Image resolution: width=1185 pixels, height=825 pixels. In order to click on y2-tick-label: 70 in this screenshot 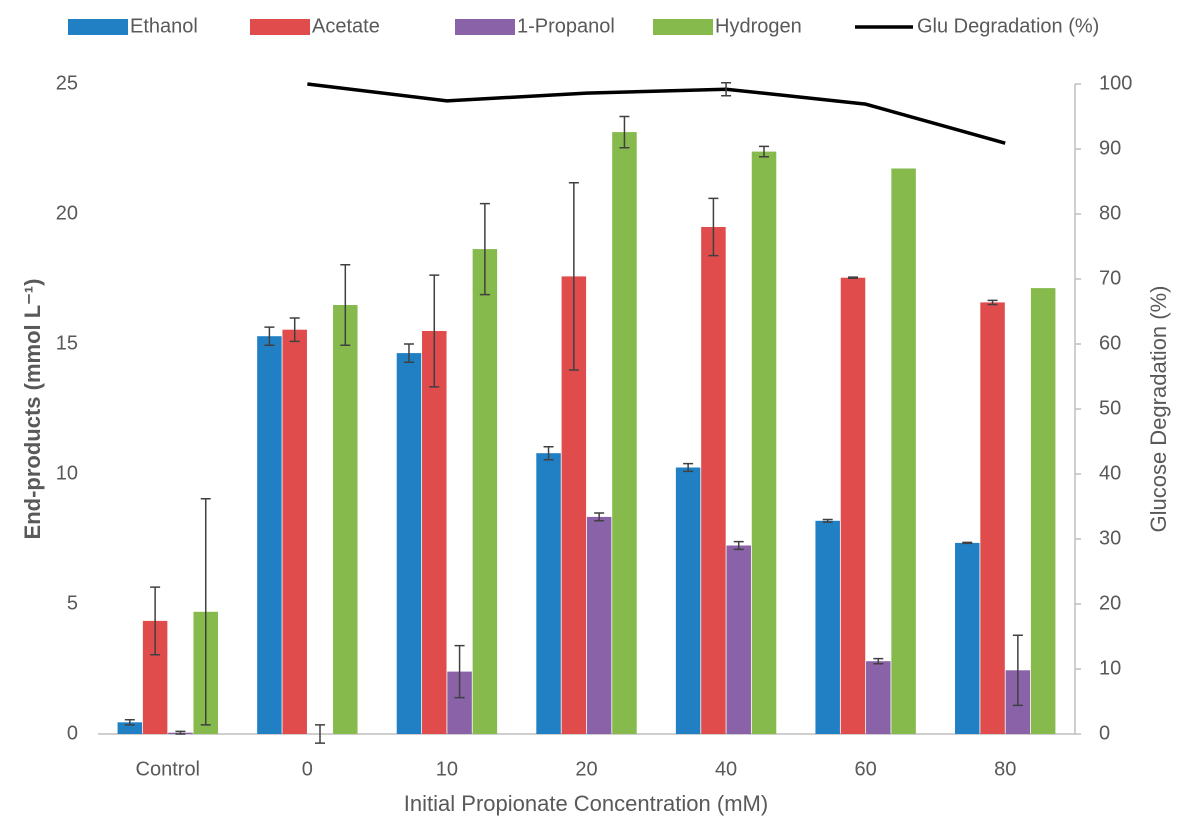, I will do `click(1110, 278)`.